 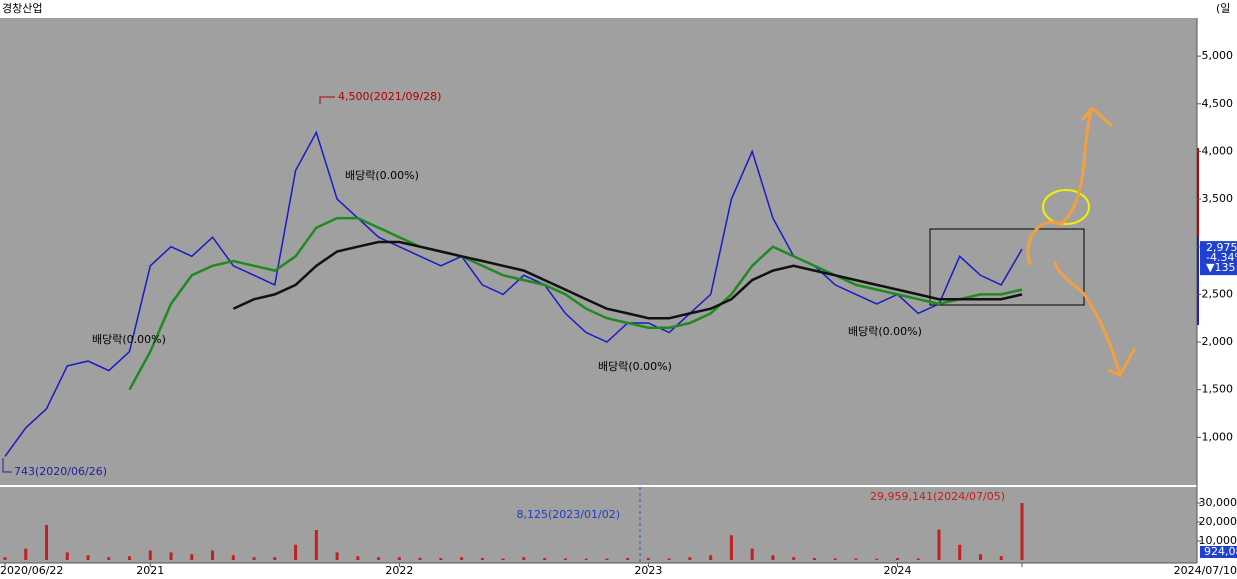 I want to click on y-tick-label: 20,000, so click(x=1218, y=521).